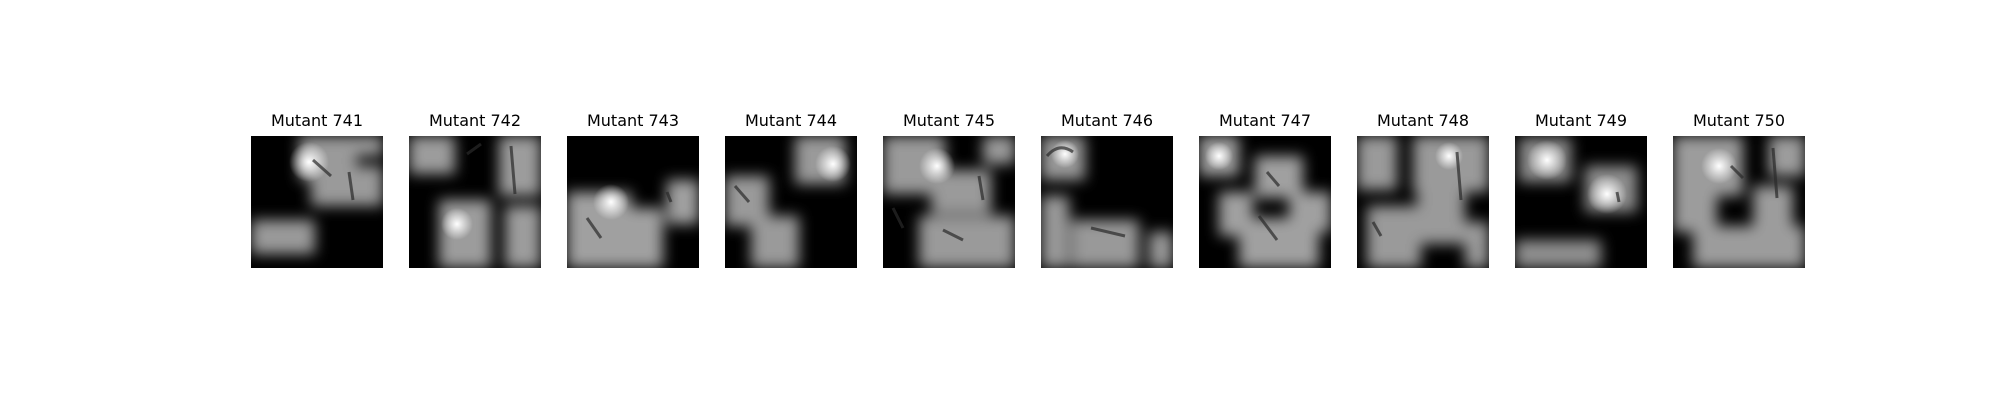 This screenshot has height=400, width=2000. I want to click on panel-mutant-748: Mutant 748, so click(1423, 190).